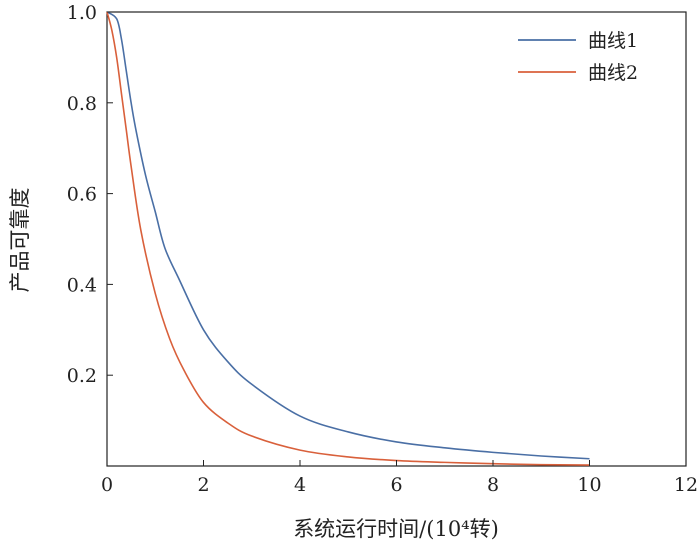 The height and width of the screenshot is (548, 700). Describe the element at coordinates (203, 485) in the screenshot. I see `x-tick-label: 2` at that location.